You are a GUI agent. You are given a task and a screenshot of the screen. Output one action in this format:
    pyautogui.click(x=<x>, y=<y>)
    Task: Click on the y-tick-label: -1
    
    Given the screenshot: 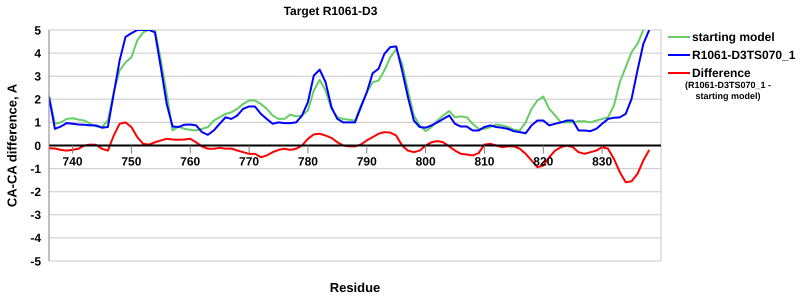 What is the action you would take?
    pyautogui.click(x=36, y=169)
    